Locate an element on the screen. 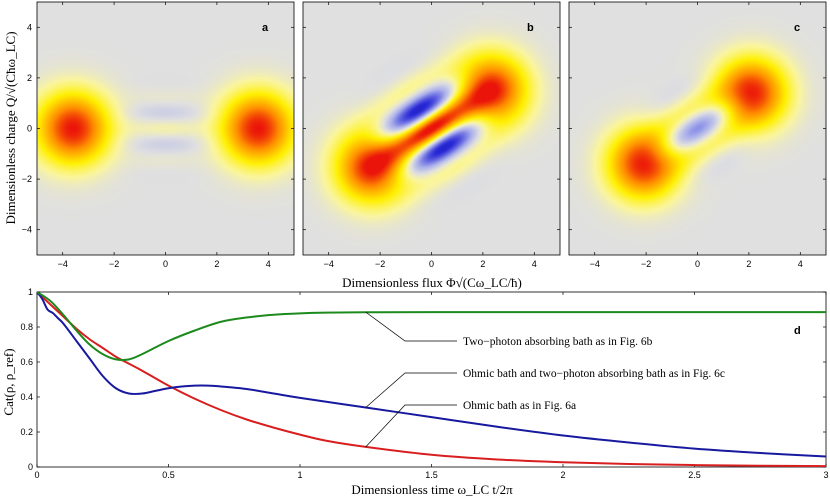  y-tick-label: −2 is located at coordinates (27, 179).